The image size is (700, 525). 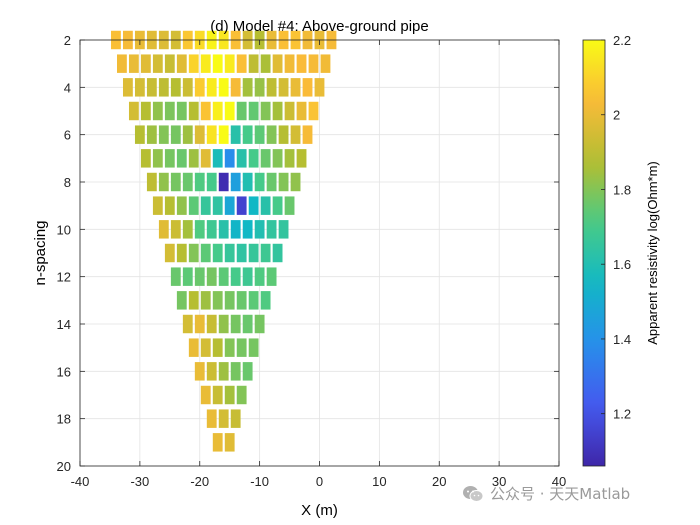 I want to click on x-axis-label: X (m), so click(x=319, y=510).